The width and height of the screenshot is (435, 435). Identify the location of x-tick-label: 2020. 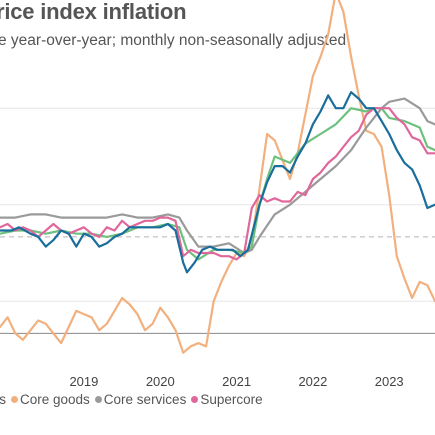
(160, 381).